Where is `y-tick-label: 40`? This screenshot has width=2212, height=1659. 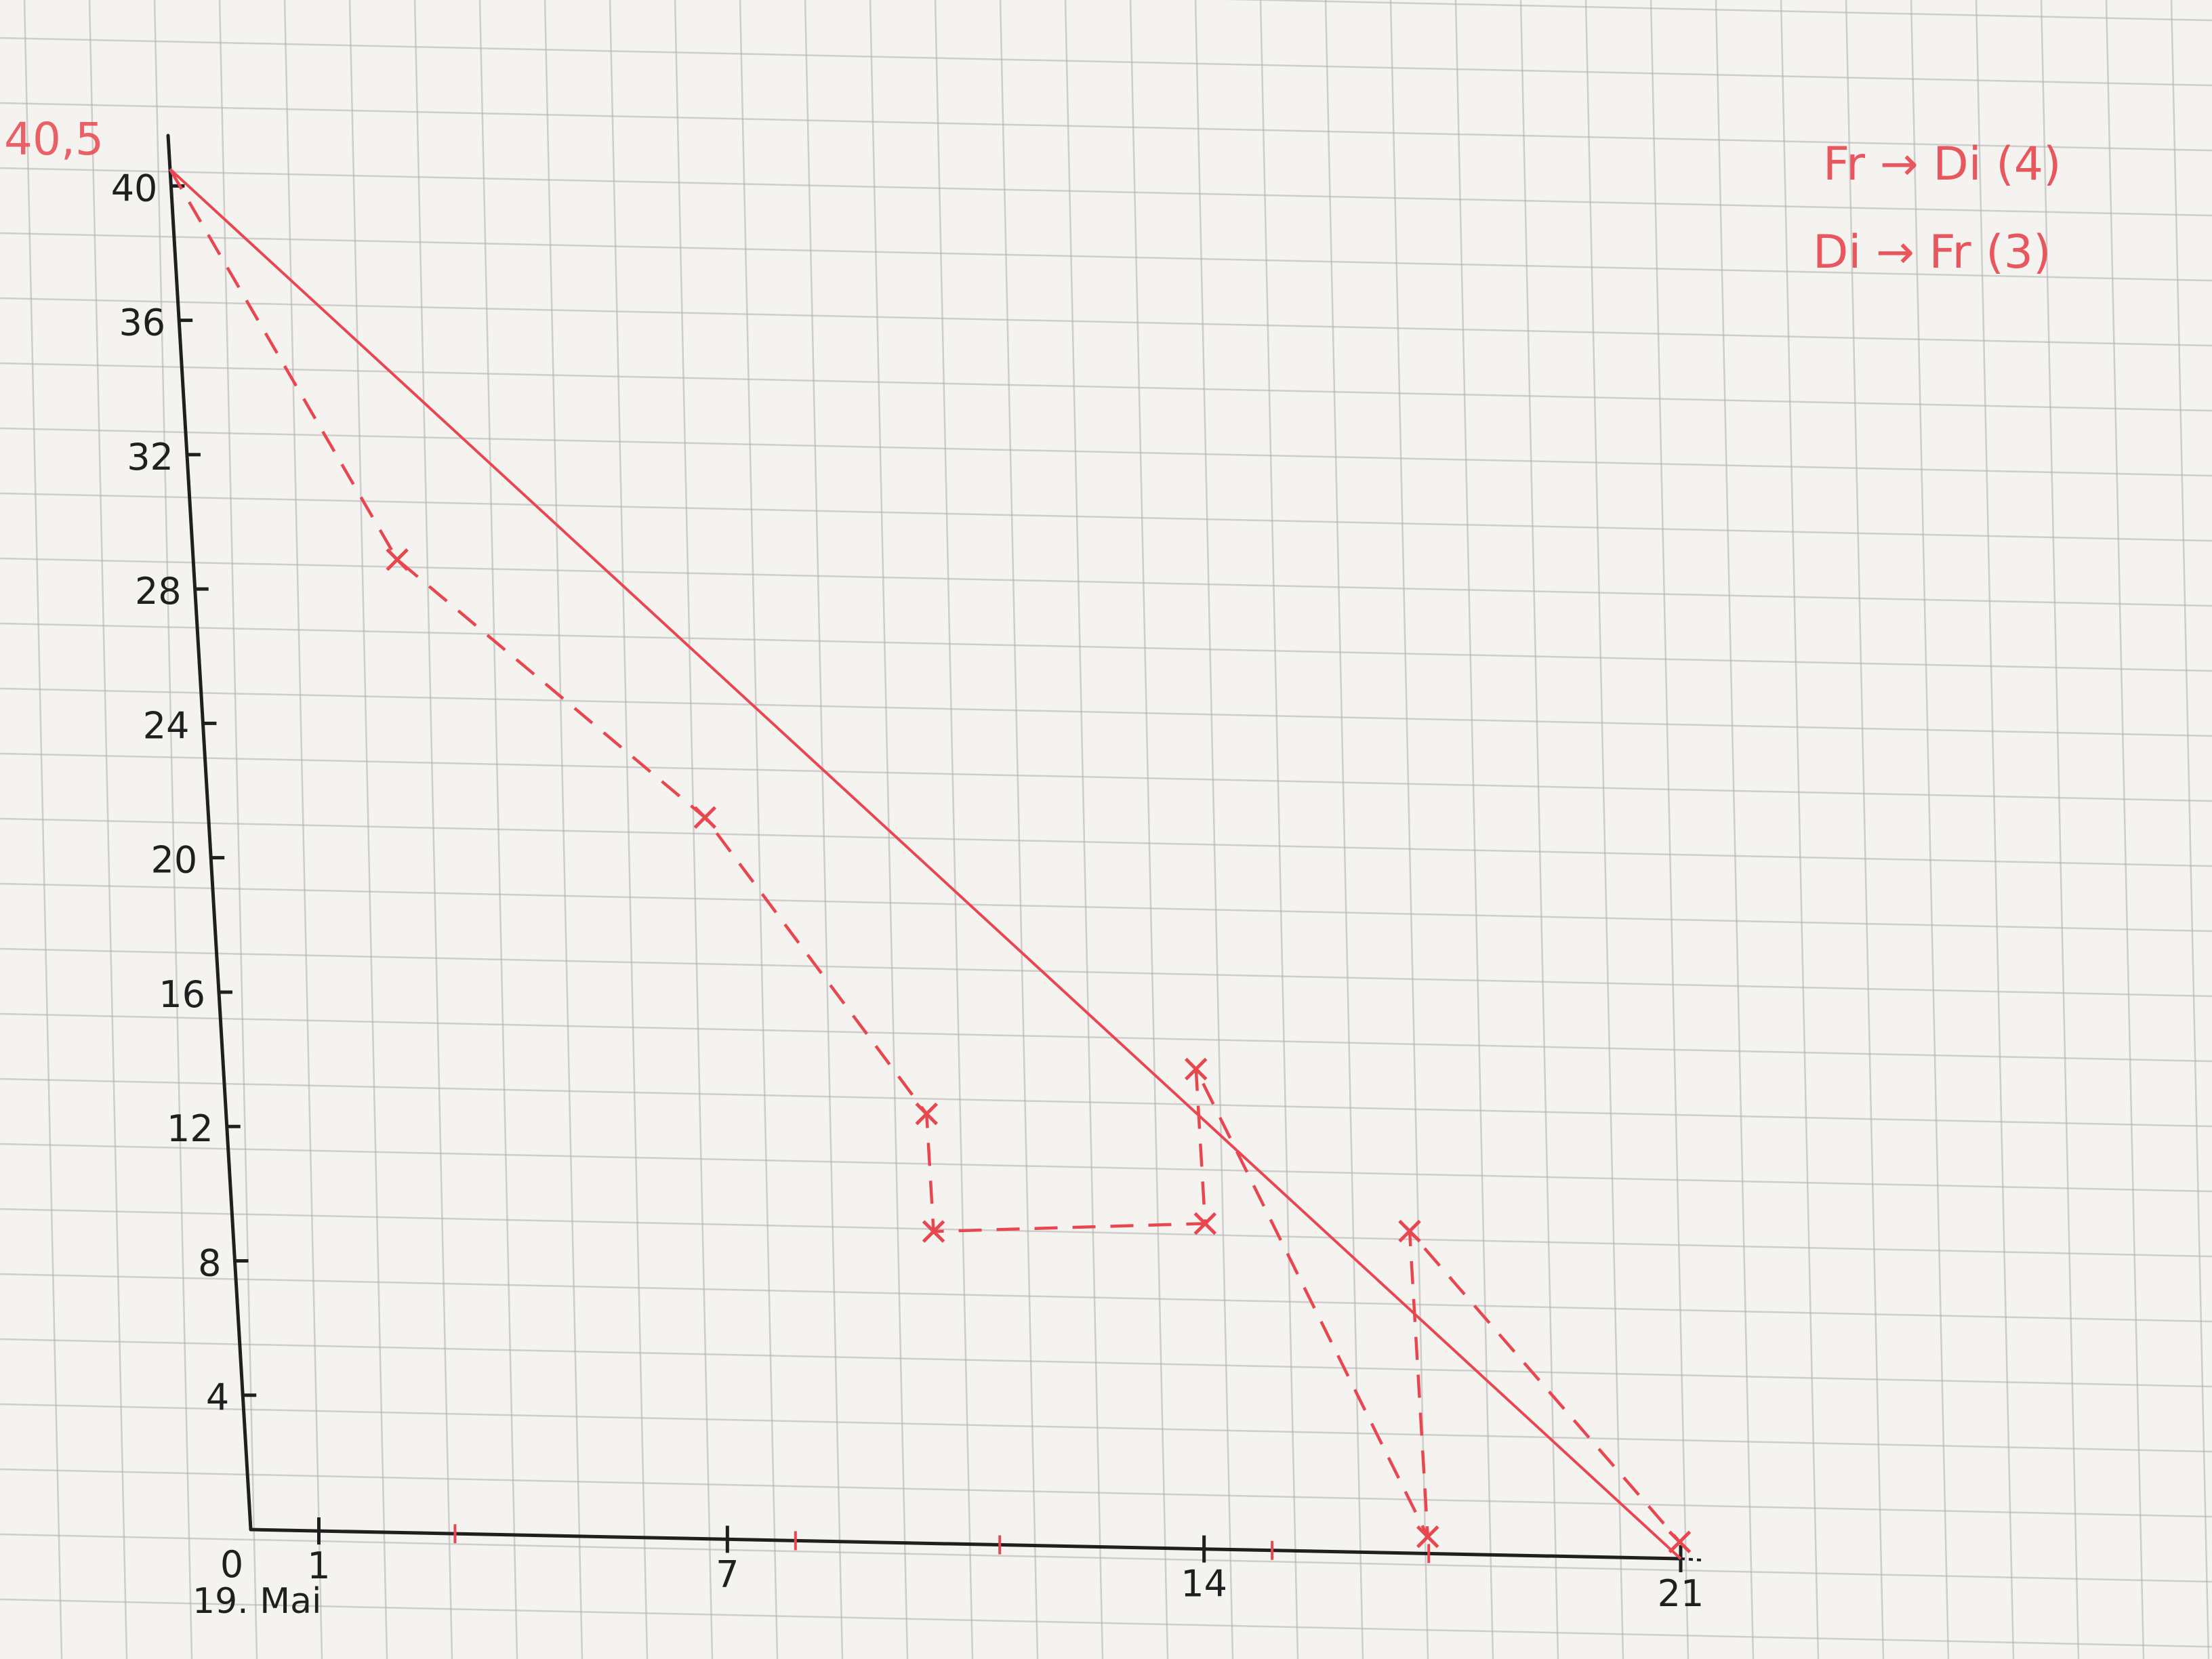
y-tick-label: 40 is located at coordinates (134, 188).